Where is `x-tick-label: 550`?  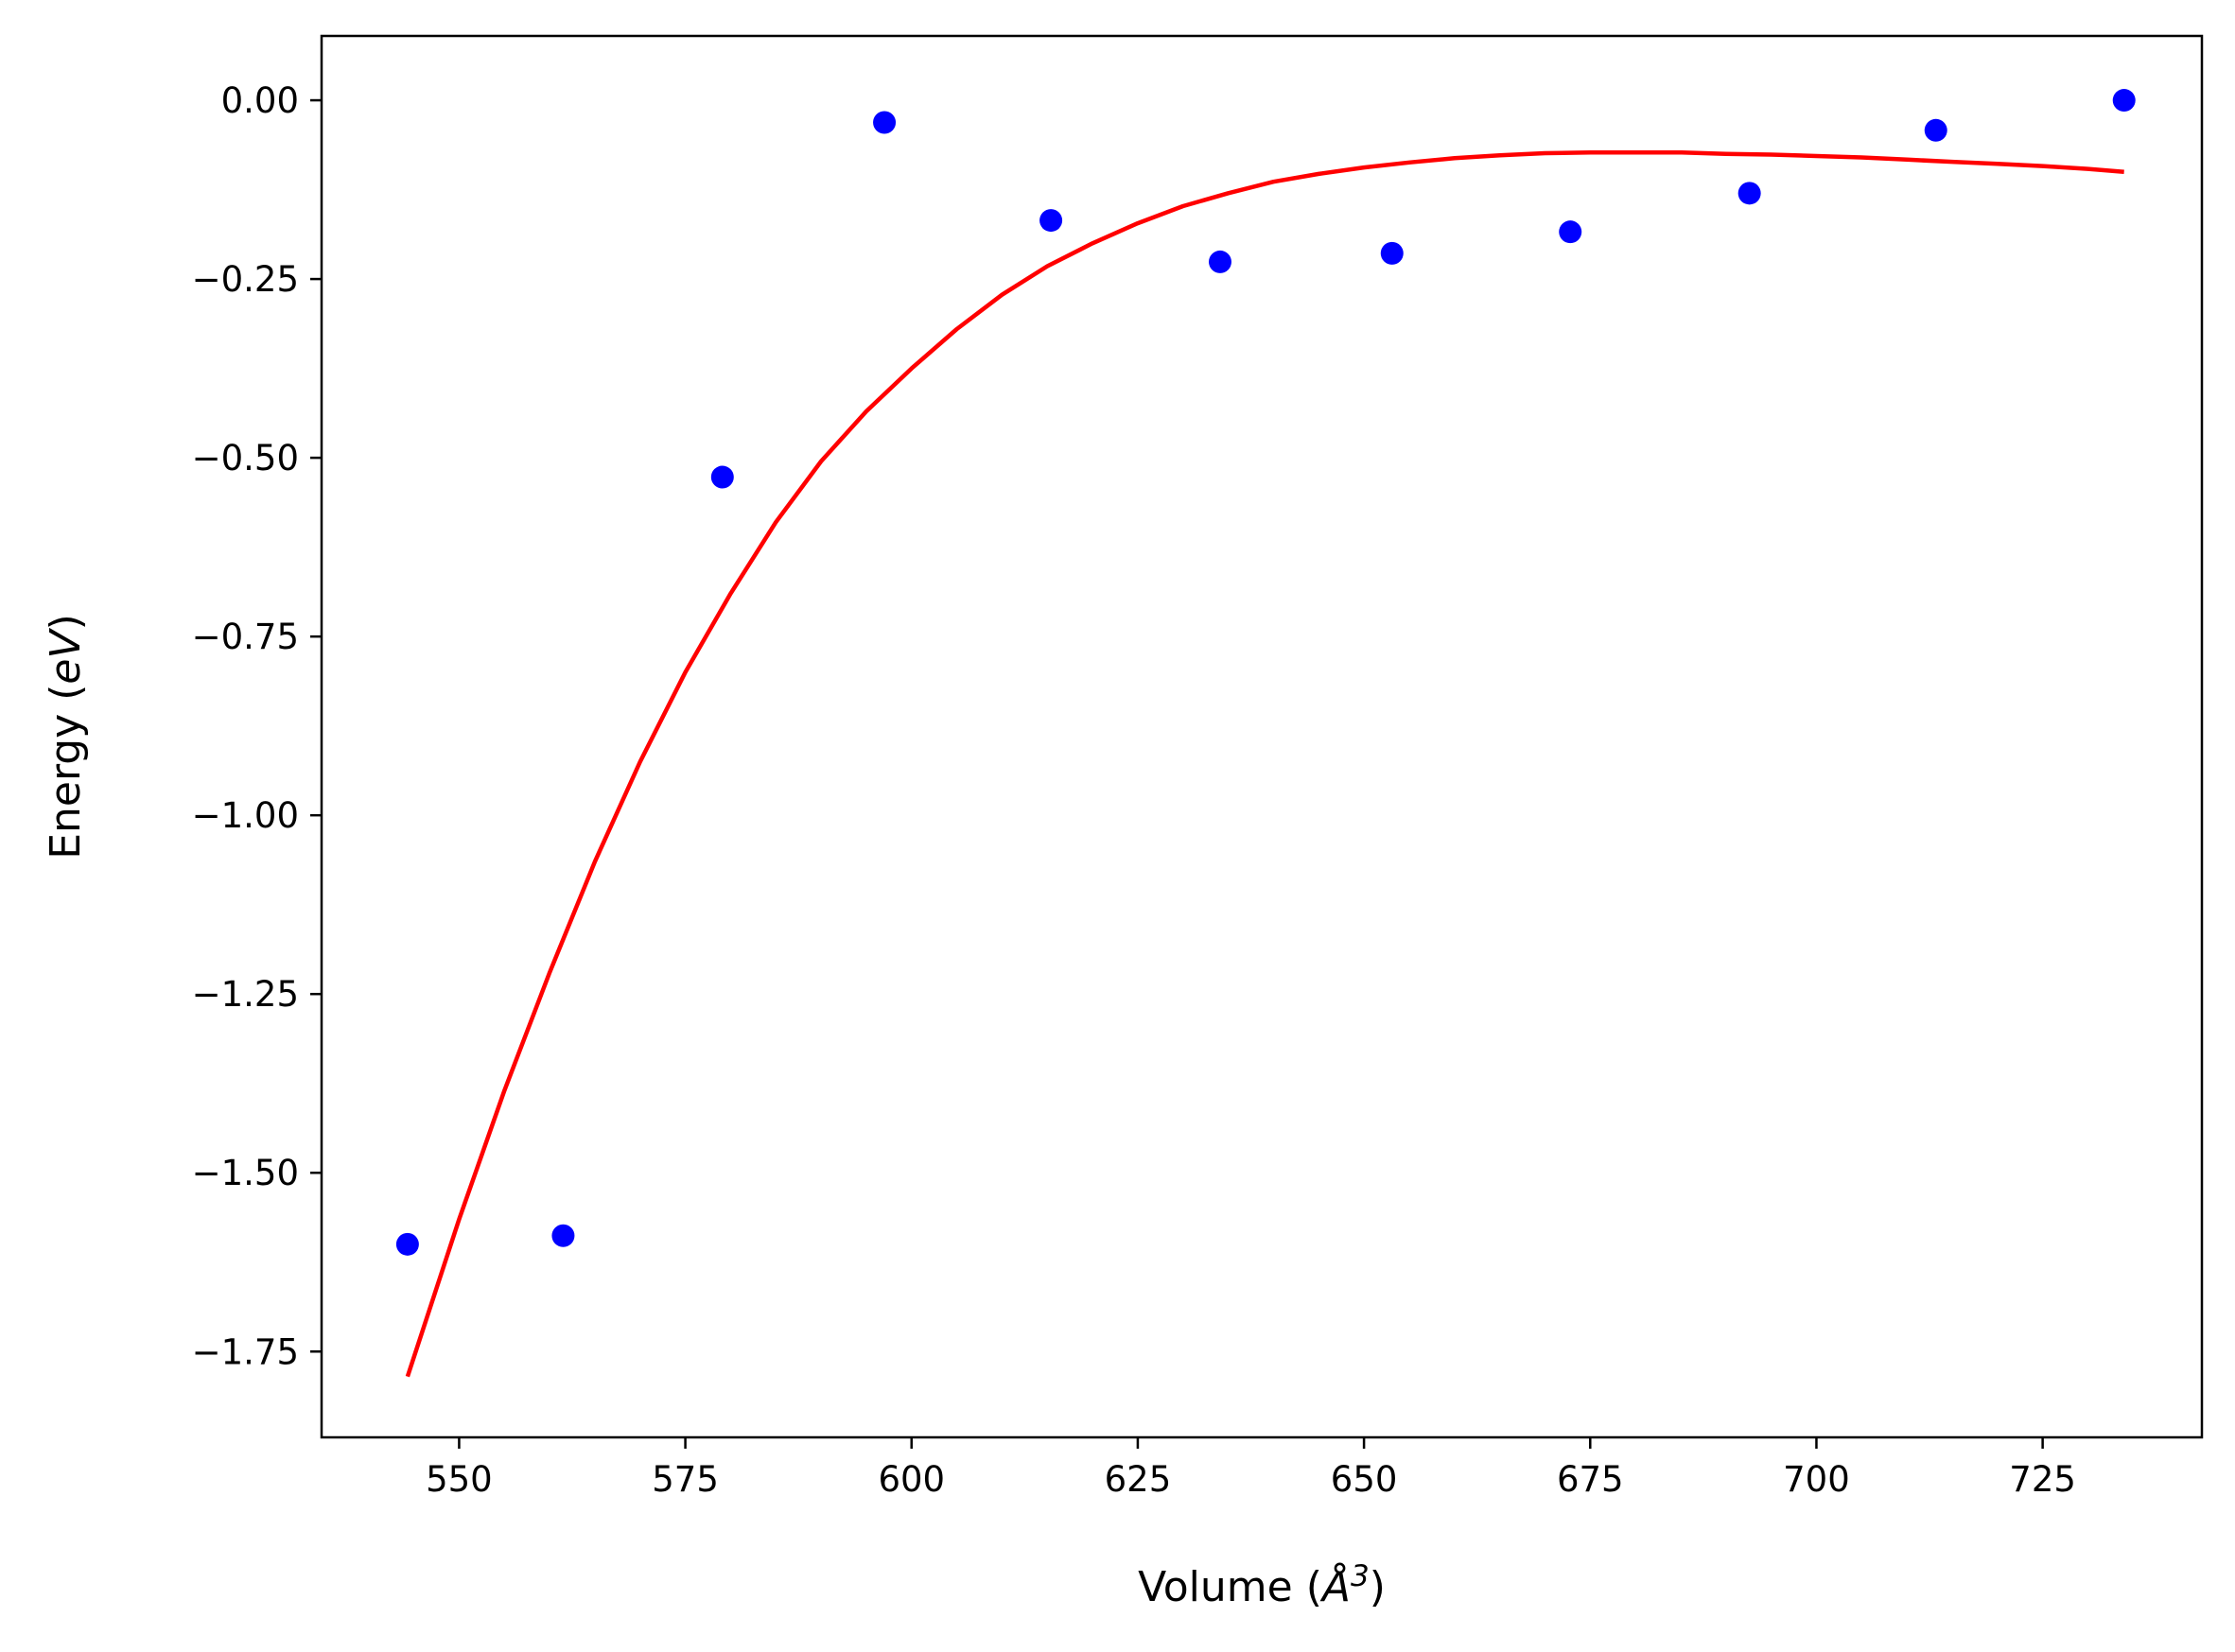 x-tick-label: 550 is located at coordinates (459, 1479).